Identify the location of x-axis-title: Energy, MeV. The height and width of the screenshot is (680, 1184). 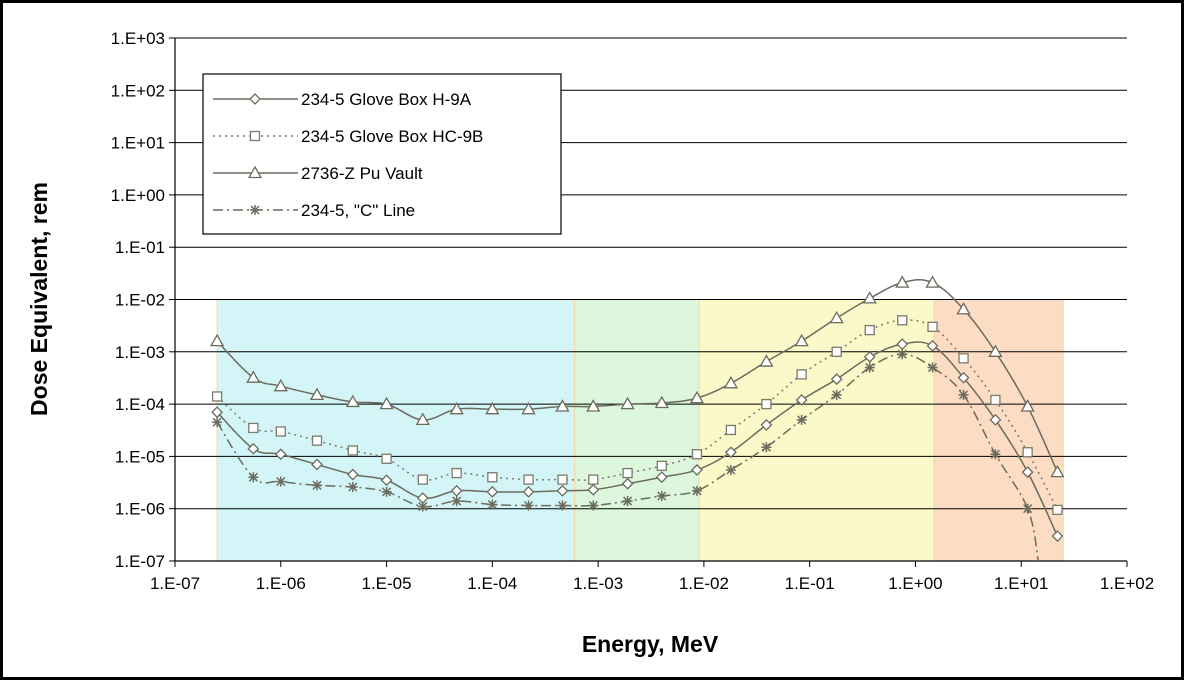
(650, 644).